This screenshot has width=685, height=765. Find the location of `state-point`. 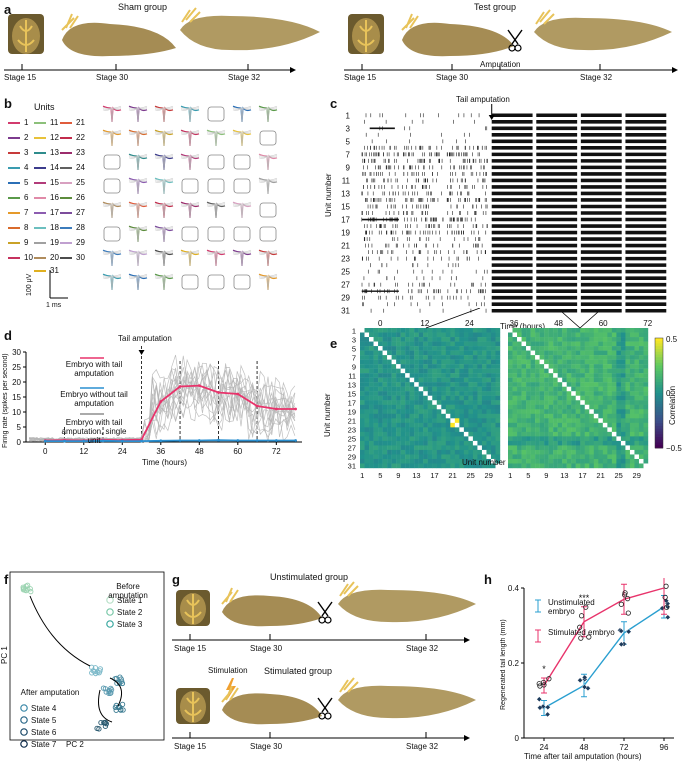

state-point is located at coordinates (122, 683).